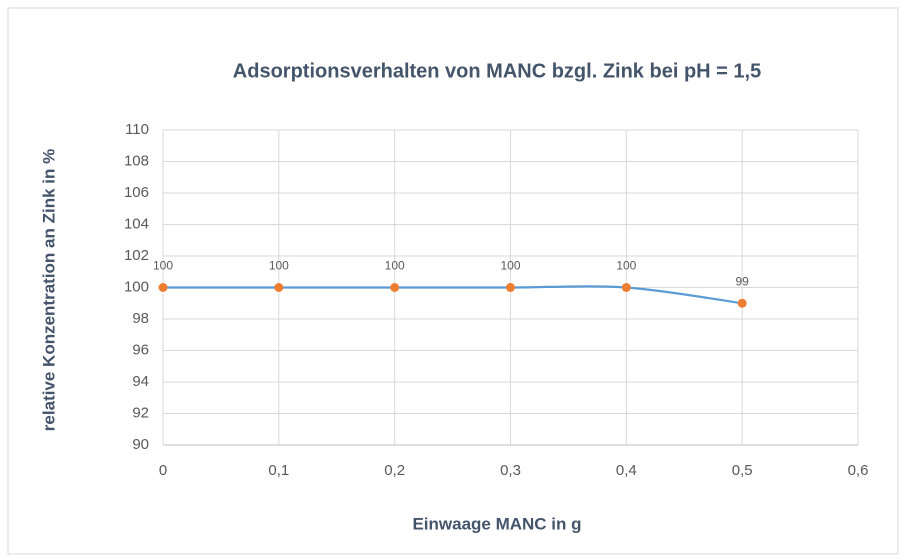 This screenshot has height=560, width=906. Describe the element at coordinates (136, 160) in the screenshot. I see `y-tick-label: 108` at that location.